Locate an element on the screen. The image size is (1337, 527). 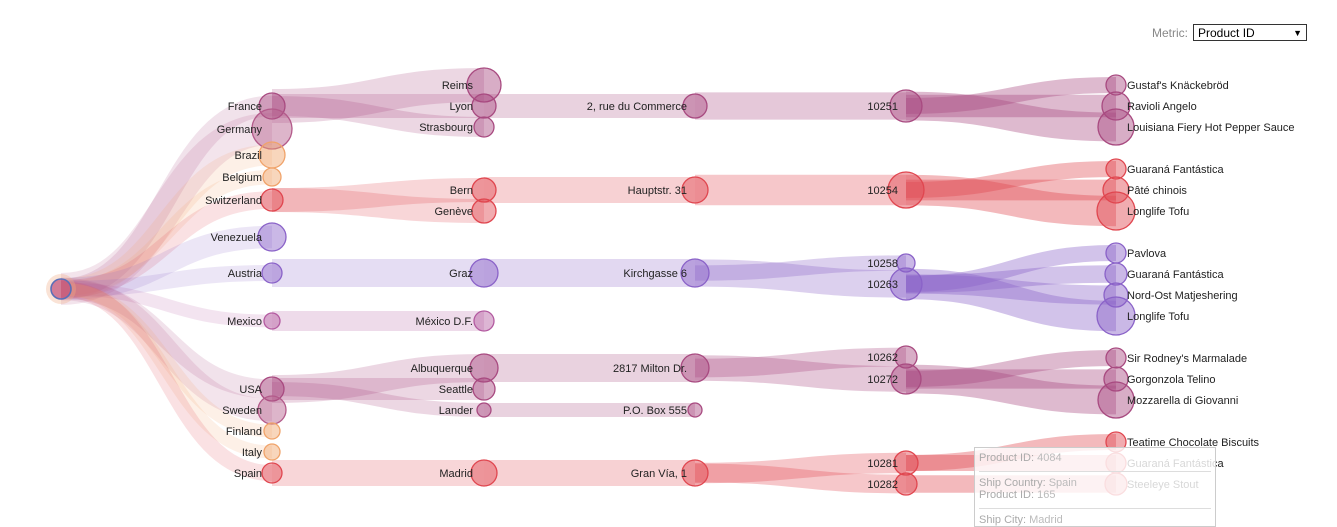
country-label: Spain is located at coordinates (248, 474).